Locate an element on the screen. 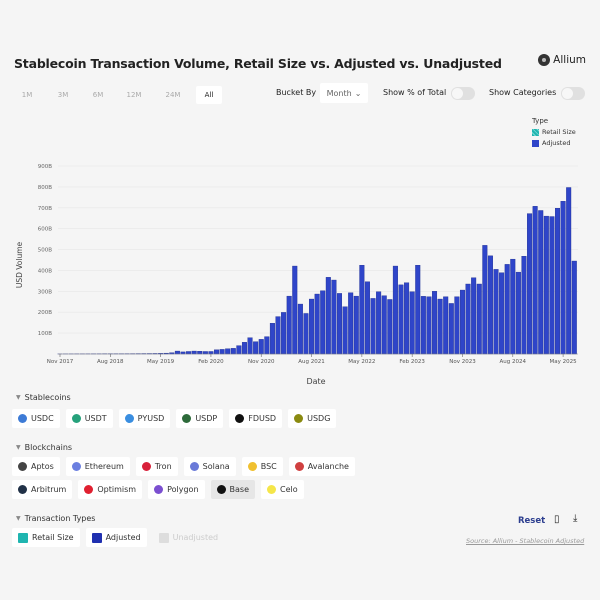  filter-chip-unadjusted: Unadjusted is located at coordinates (189, 537).